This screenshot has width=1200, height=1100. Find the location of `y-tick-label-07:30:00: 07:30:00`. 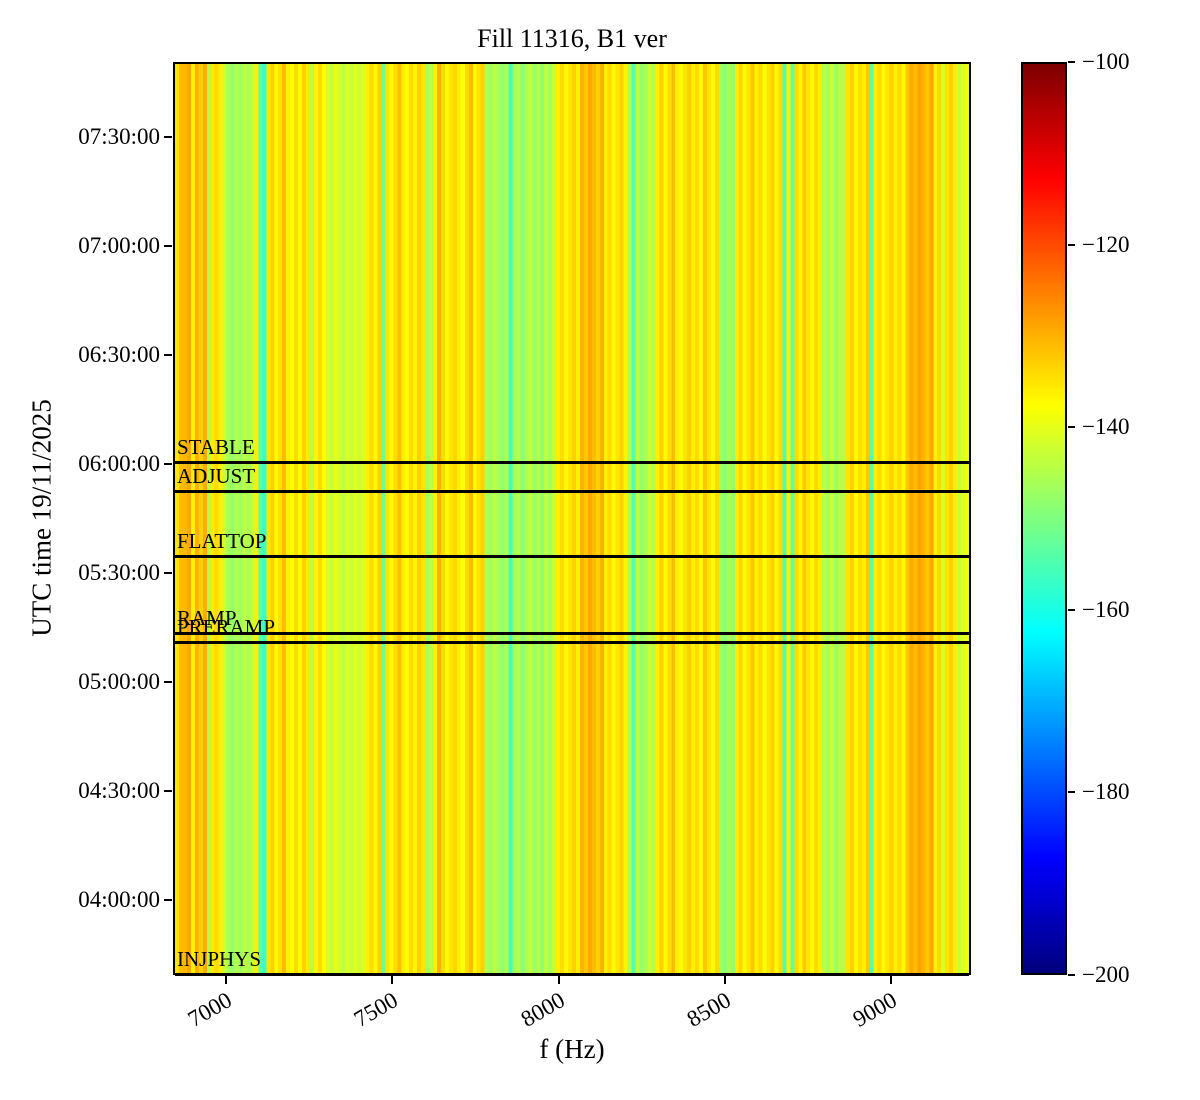

y-tick-label-07:30:00: 07:30:00 is located at coordinates (119, 137).